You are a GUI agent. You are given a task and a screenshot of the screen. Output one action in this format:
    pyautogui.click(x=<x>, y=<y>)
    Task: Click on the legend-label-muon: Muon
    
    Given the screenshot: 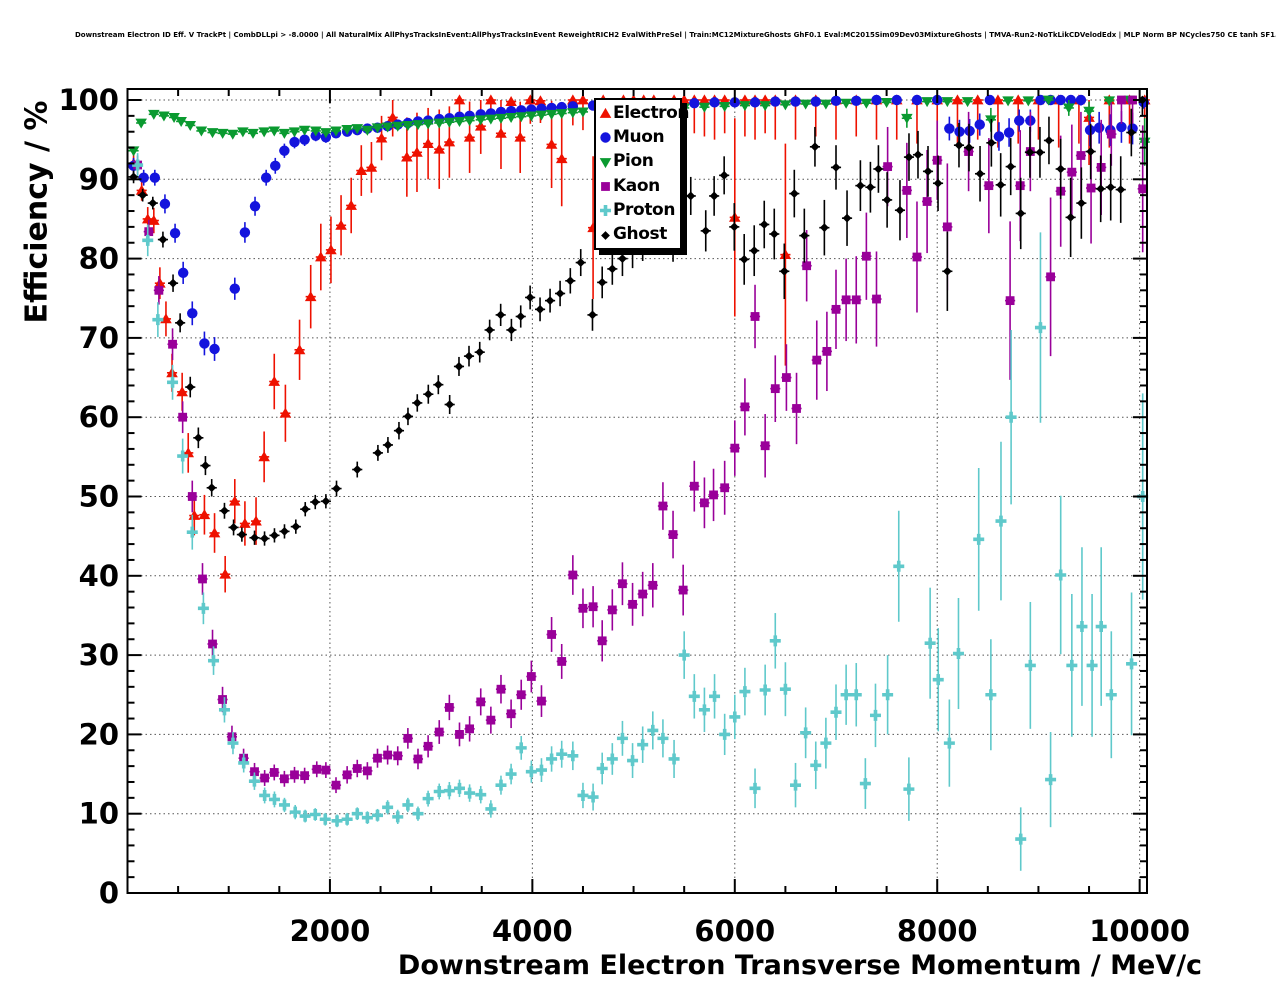 What is the action you would take?
    pyautogui.click(x=639, y=136)
    